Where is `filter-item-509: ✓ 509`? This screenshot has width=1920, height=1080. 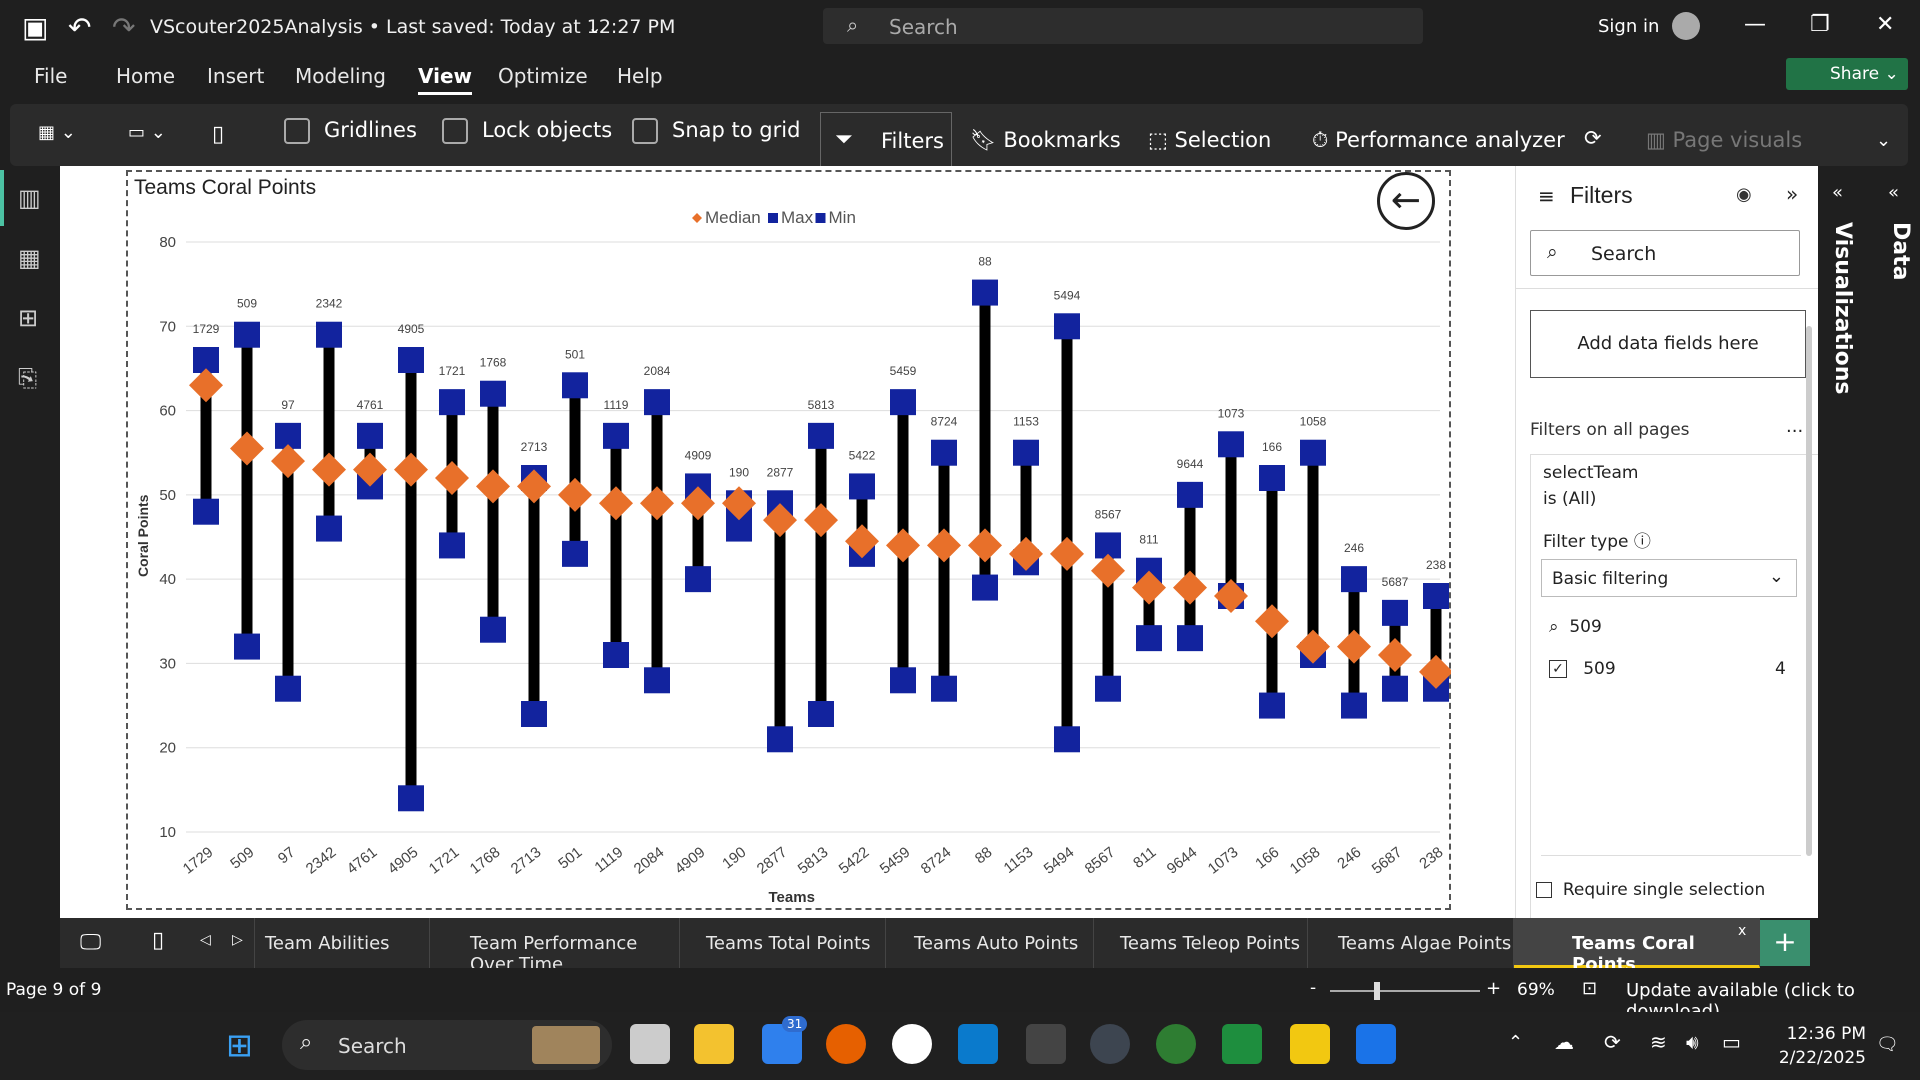
filter-item-509: ✓ 509 is located at coordinates (1582, 669).